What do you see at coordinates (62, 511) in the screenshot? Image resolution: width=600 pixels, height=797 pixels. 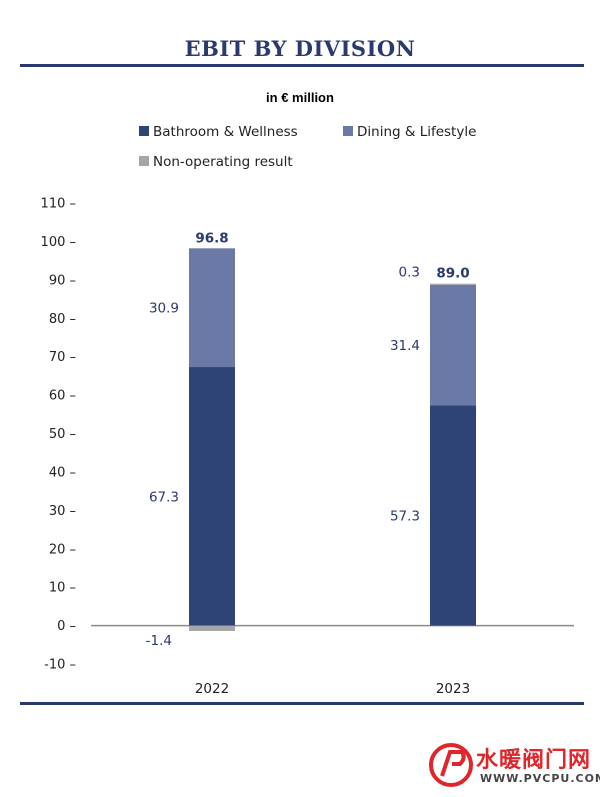 I see `y-tick-label: 30 –` at bounding box center [62, 511].